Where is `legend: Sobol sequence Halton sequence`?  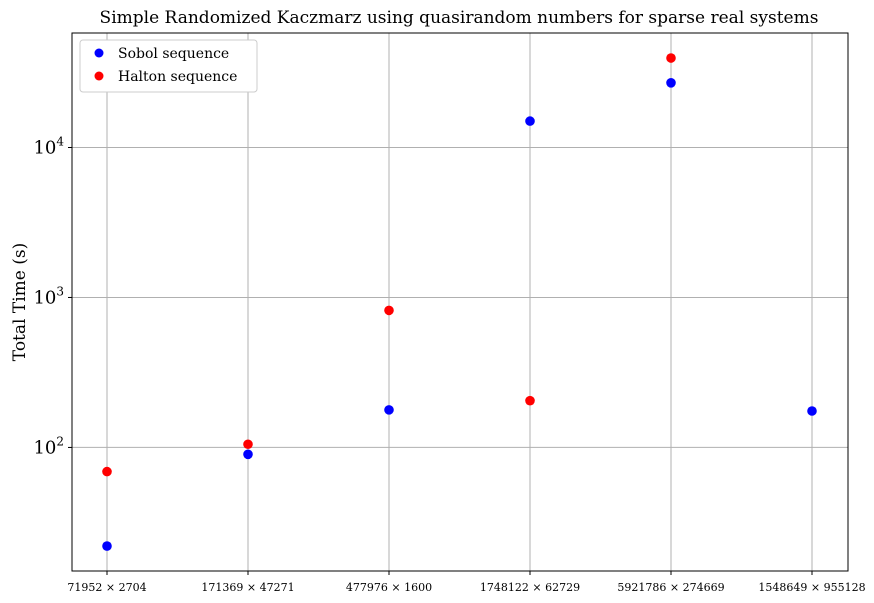
legend: Sobol sequence Halton sequence is located at coordinates (168, 66).